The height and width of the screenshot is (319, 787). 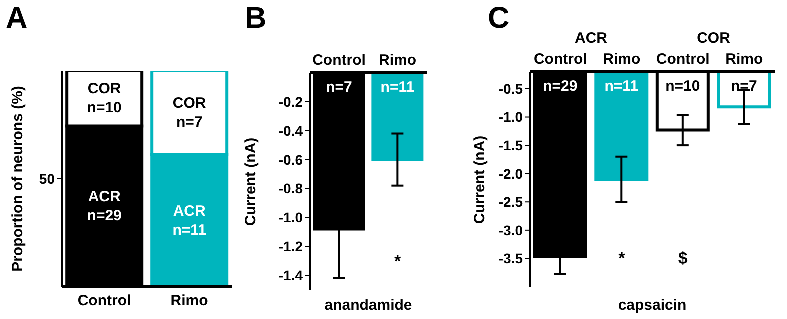 What do you see at coordinates (291, 102) in the screenshot?
I see `y-tick-label: -0.2` at bounding box center [291, 102].